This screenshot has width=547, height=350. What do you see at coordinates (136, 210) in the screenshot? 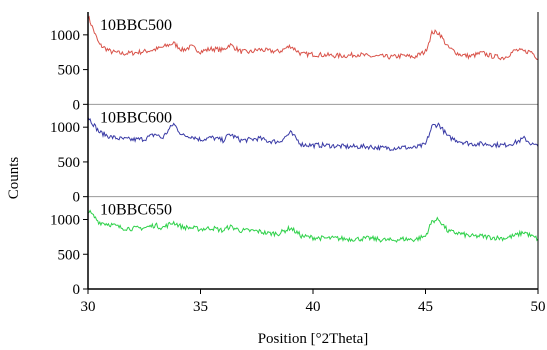
I see `series-label-10BBC650: 10BBC650` at bounding box center [136, 210].